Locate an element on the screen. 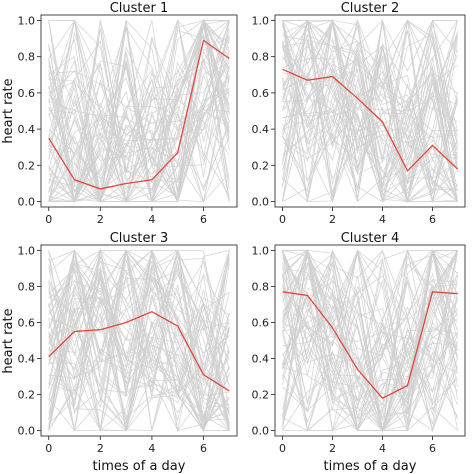 The width and height of the screenshot is (474, 474). x-axis-label-left: times of a day is located at coordinates (139, 466).